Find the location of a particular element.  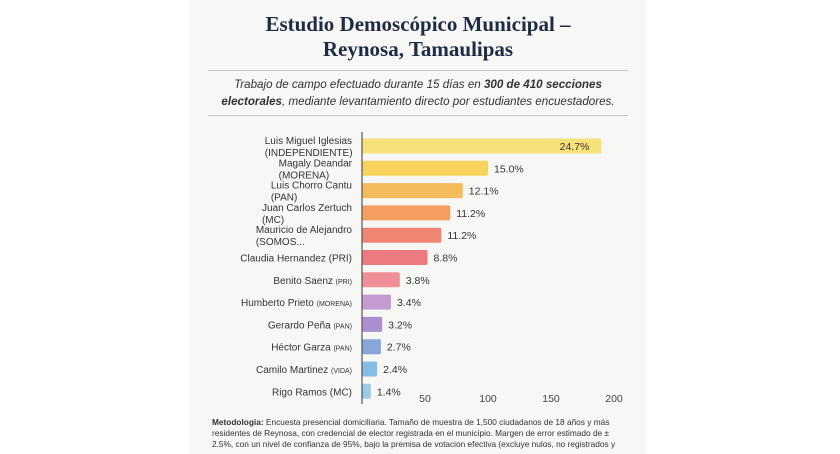

category-label-1: Magaly Deandar is located at coordinates (316, 163).